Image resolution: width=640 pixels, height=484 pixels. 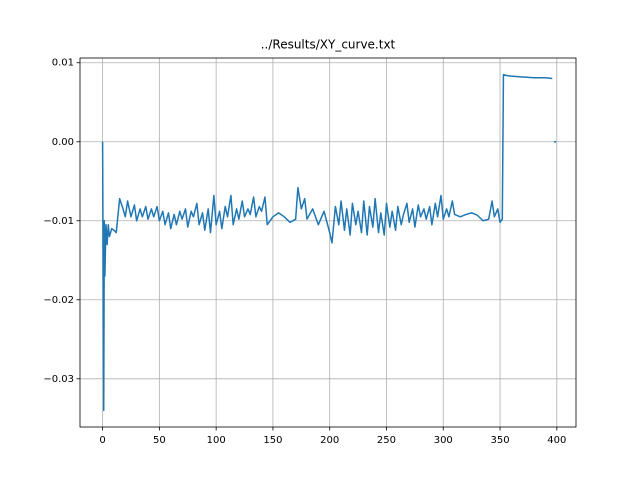 I want to click on x-tick-label: 350, so click(x=499, y=440).